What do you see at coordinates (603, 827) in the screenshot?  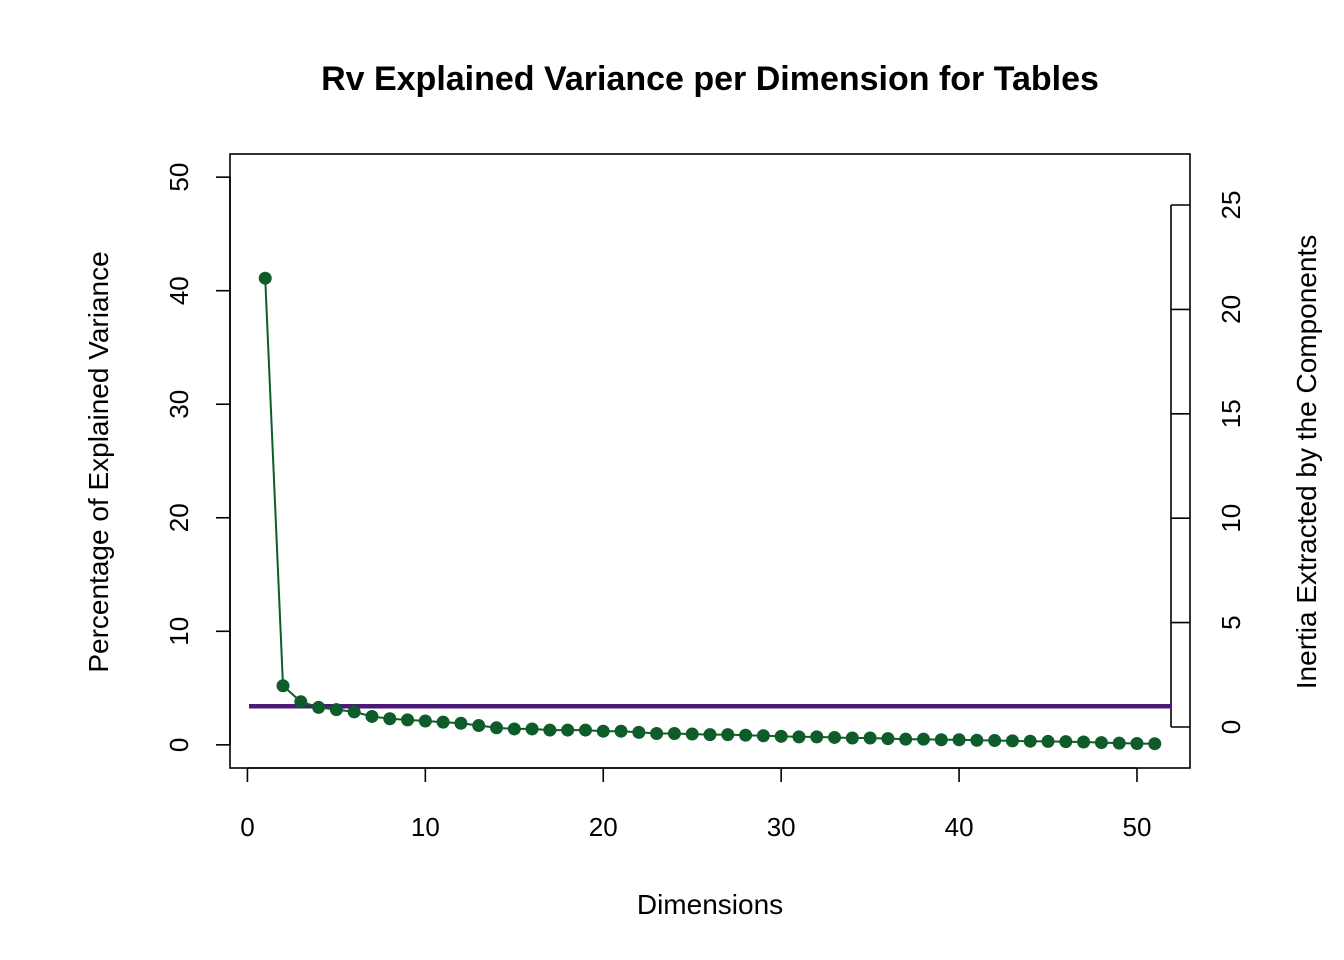 I see `x-tick-label: 20` at bounding box center [603, 827].